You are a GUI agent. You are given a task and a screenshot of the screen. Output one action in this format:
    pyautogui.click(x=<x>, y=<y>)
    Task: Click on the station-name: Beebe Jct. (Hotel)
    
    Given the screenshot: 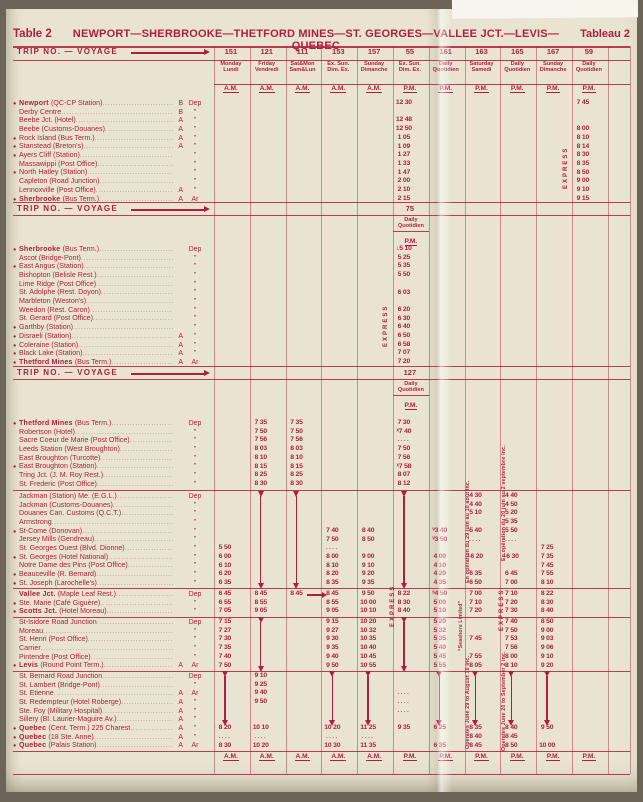 What is the action you would take?
    pyautogui.click(x=47, y=120)
    